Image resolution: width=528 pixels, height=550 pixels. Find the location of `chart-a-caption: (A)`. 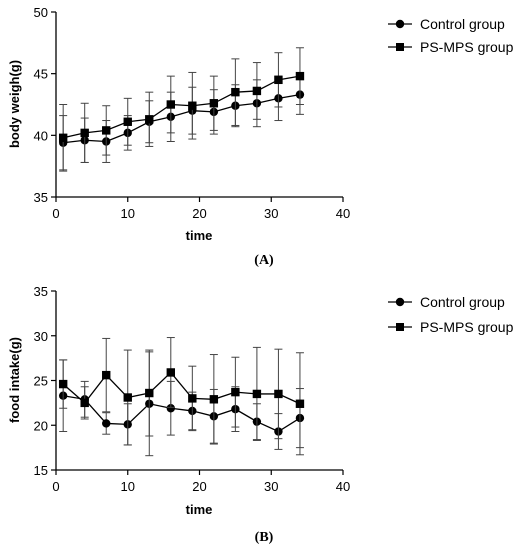

chart-a-caption: (A) is located at coordinates (264, 260).